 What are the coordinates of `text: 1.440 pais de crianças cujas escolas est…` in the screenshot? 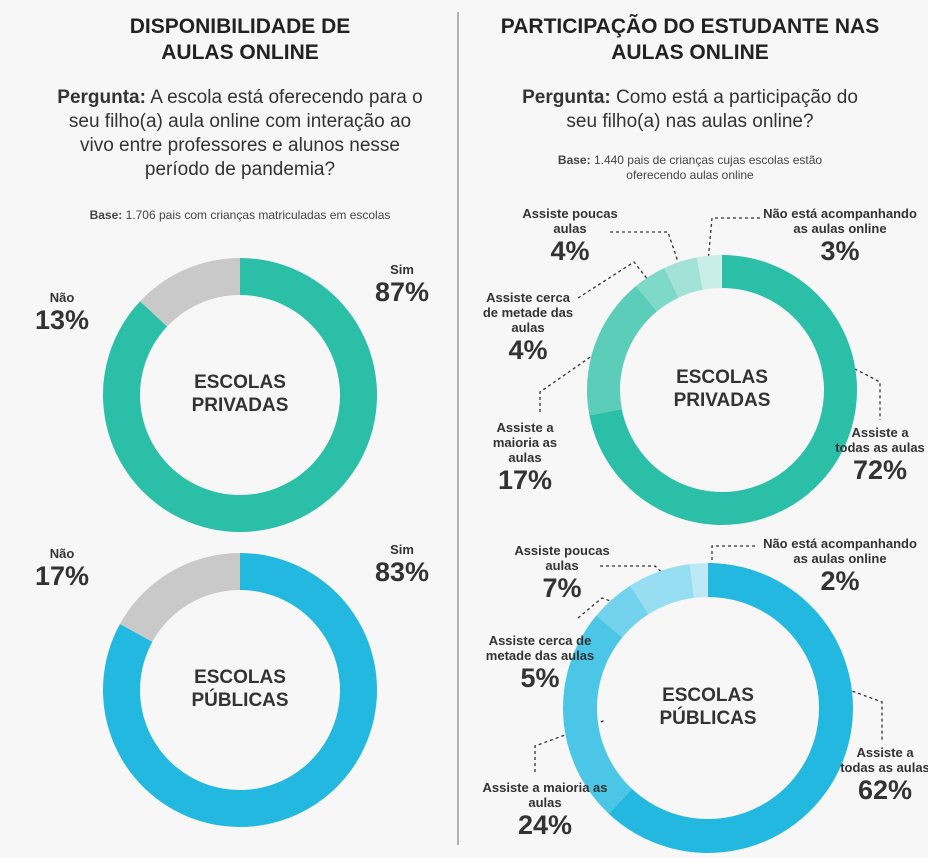 It's located at (708, 167).